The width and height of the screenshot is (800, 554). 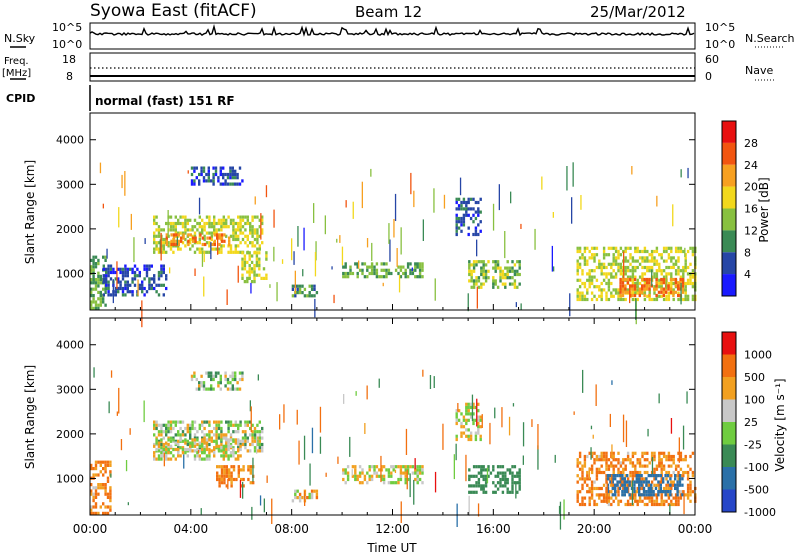 What do you see at coordinates (30, 417) in the screenshot?
I see `velocity-ylabel: Slant Range [km]` at bounding box center [30, 417].